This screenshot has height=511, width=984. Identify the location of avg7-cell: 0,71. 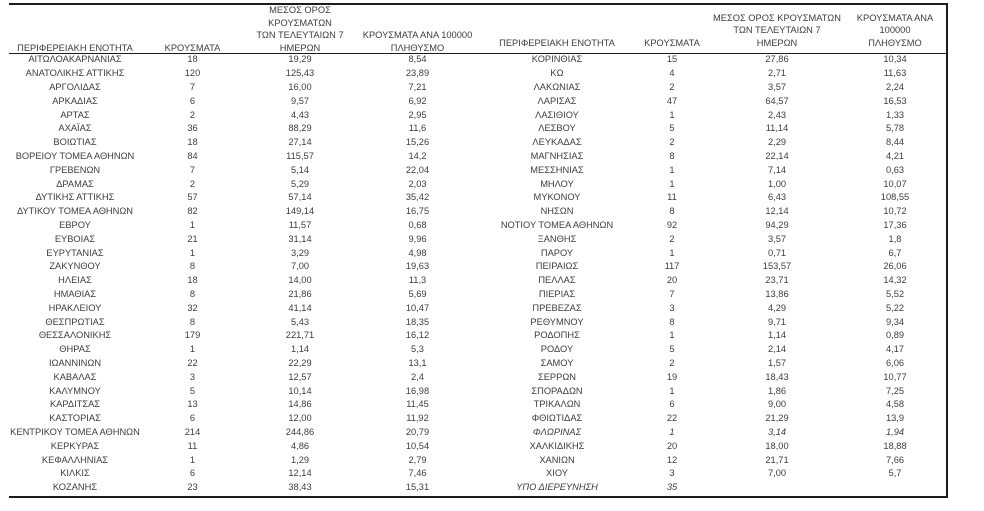
(777, 252).